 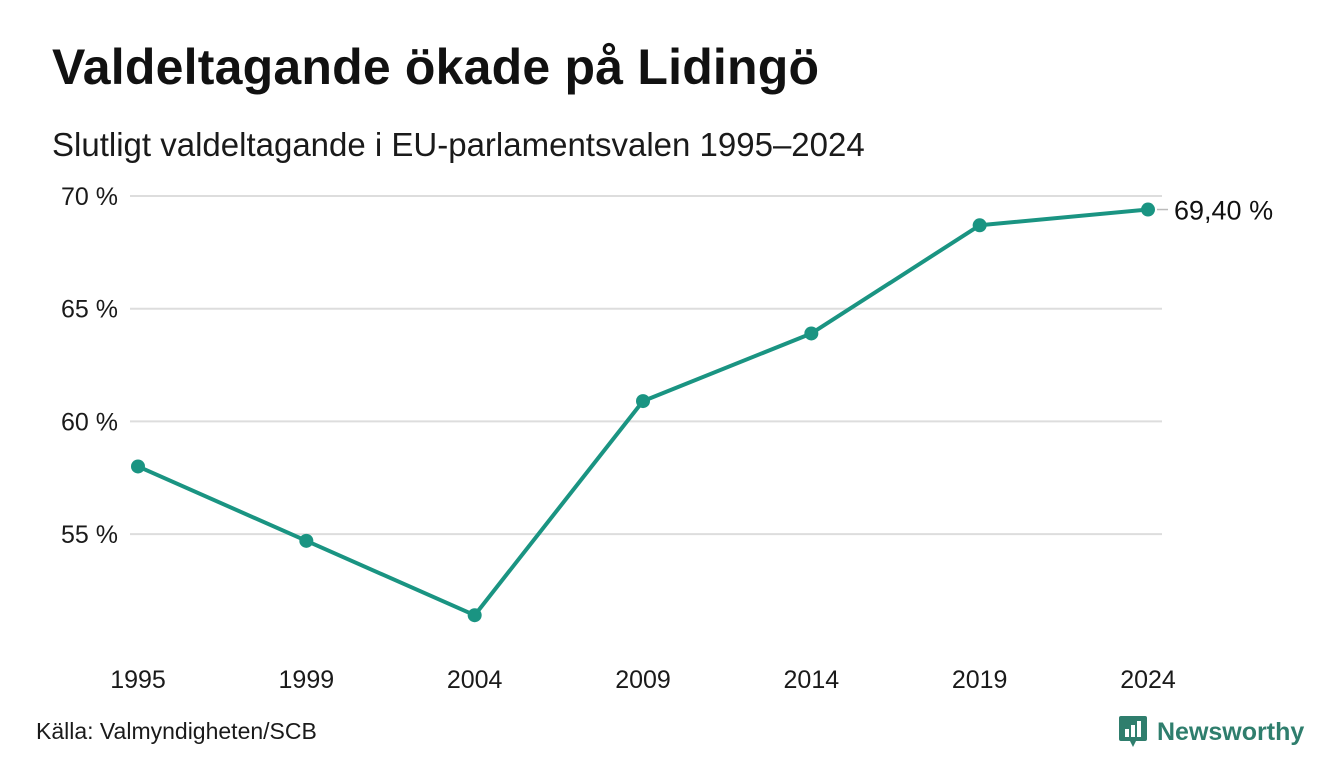 What do you see at coordinates (89, 197) in the screenshot?
I see `y-tick-label: 70 %` at bounding box center [89, 197].